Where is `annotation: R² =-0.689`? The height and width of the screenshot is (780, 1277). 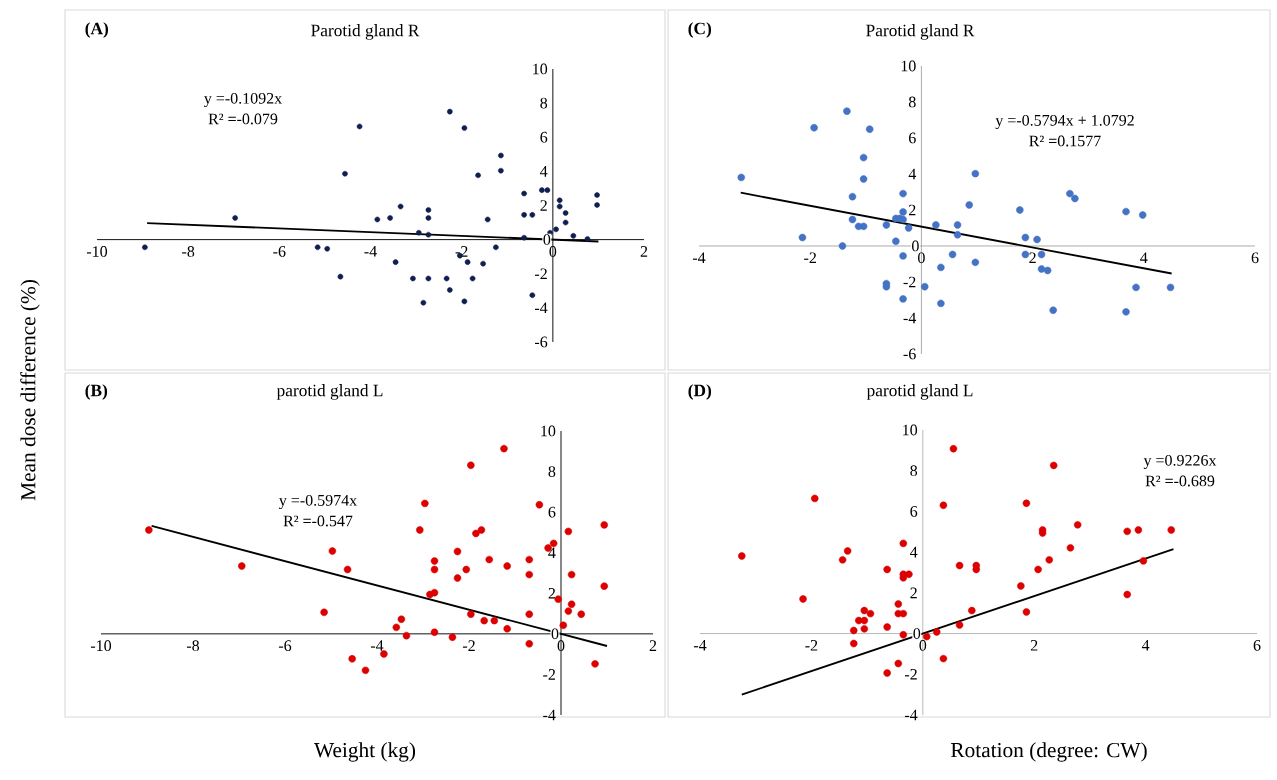
annotation: R² =-0.689 is located at coordinates (1180, 481).